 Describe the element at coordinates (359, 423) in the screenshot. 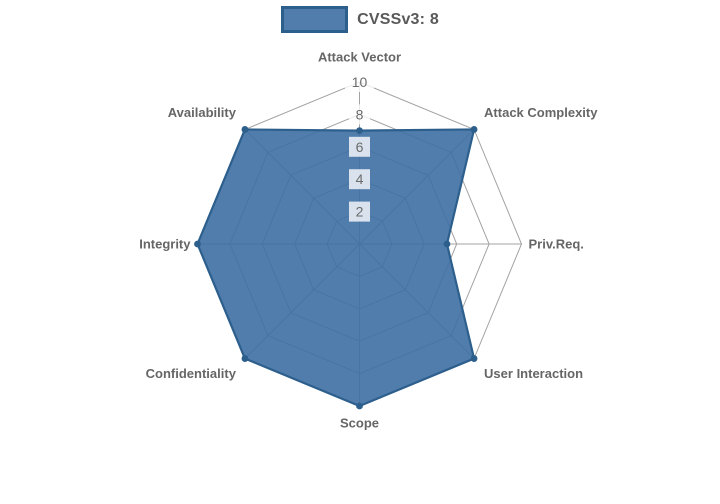

I see `axis-label-scope: Scope` at that location.